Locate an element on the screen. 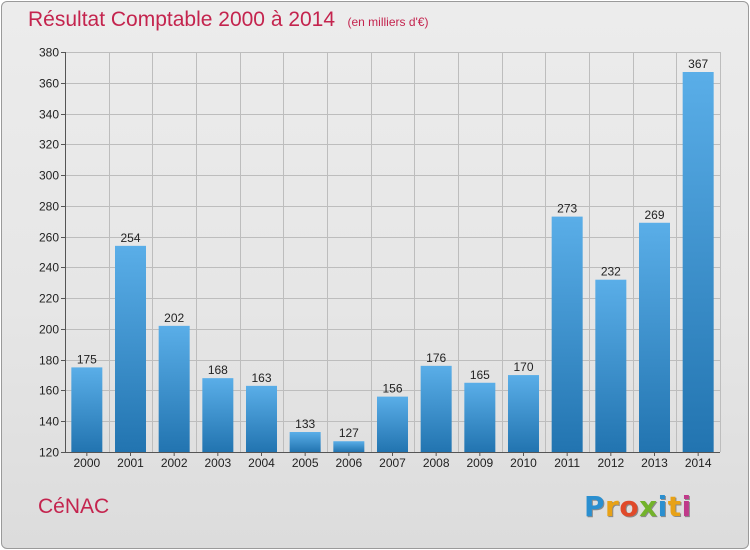  bar-2000 is located at coordinates (87, 409).